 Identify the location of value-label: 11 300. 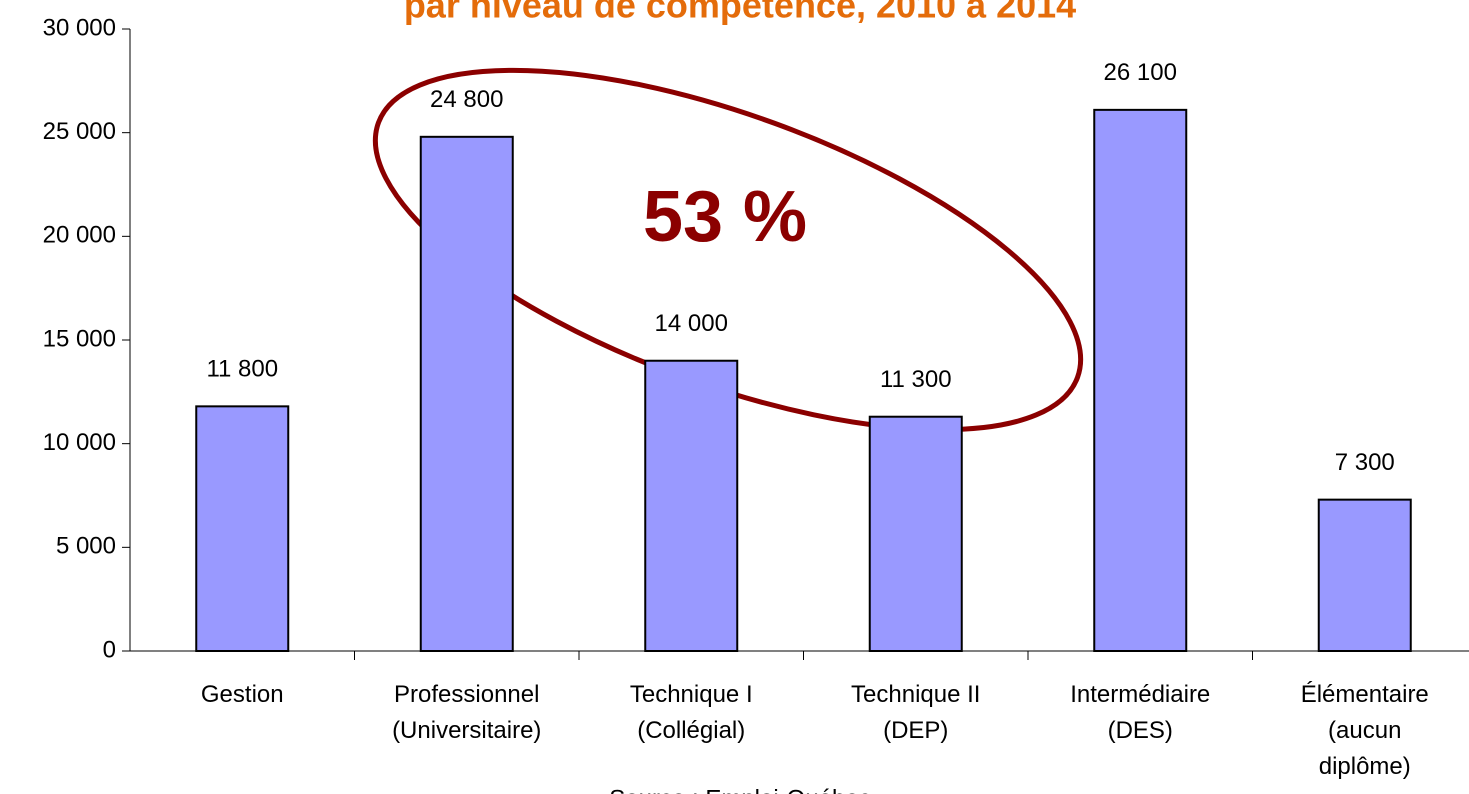
(916, 379).